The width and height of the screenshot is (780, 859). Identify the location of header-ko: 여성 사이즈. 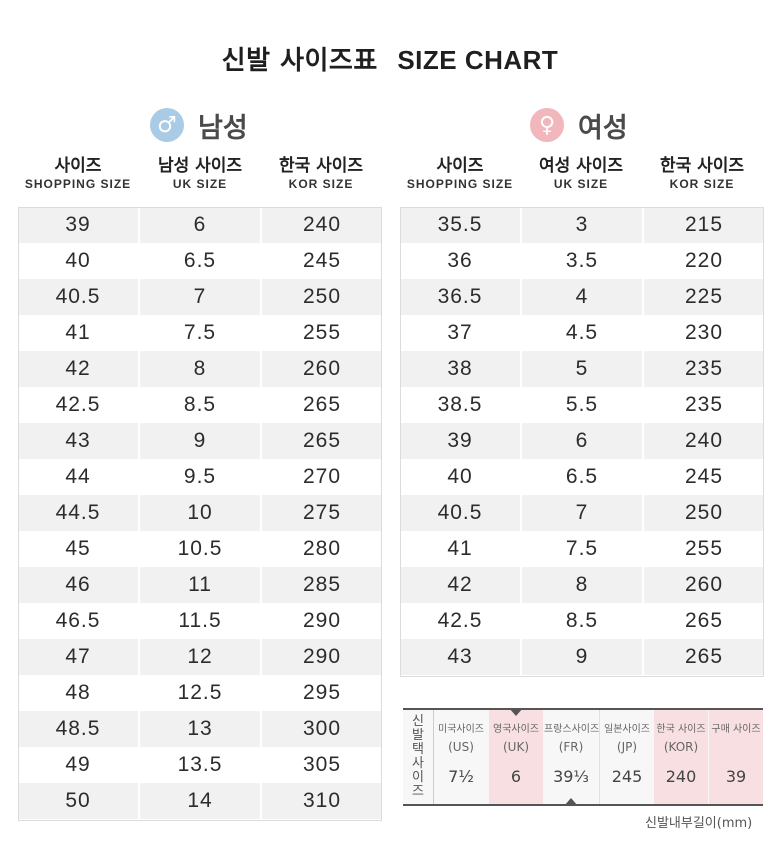
(581, 166).